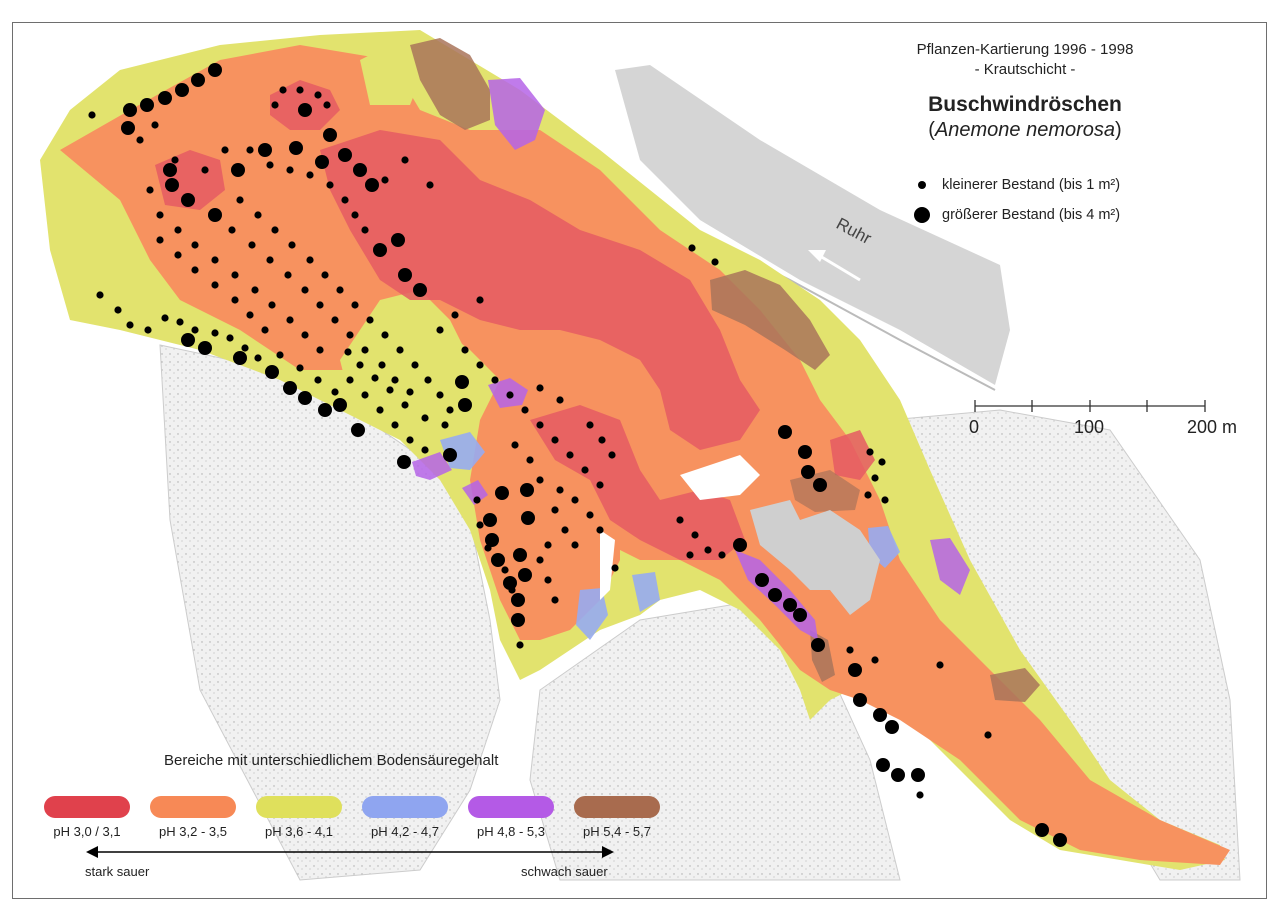 This screenshot has width=1280, height=909. I want to click on point-legend-small: kleinerer Bestand (bis 1 m²), so click(1016, 185).